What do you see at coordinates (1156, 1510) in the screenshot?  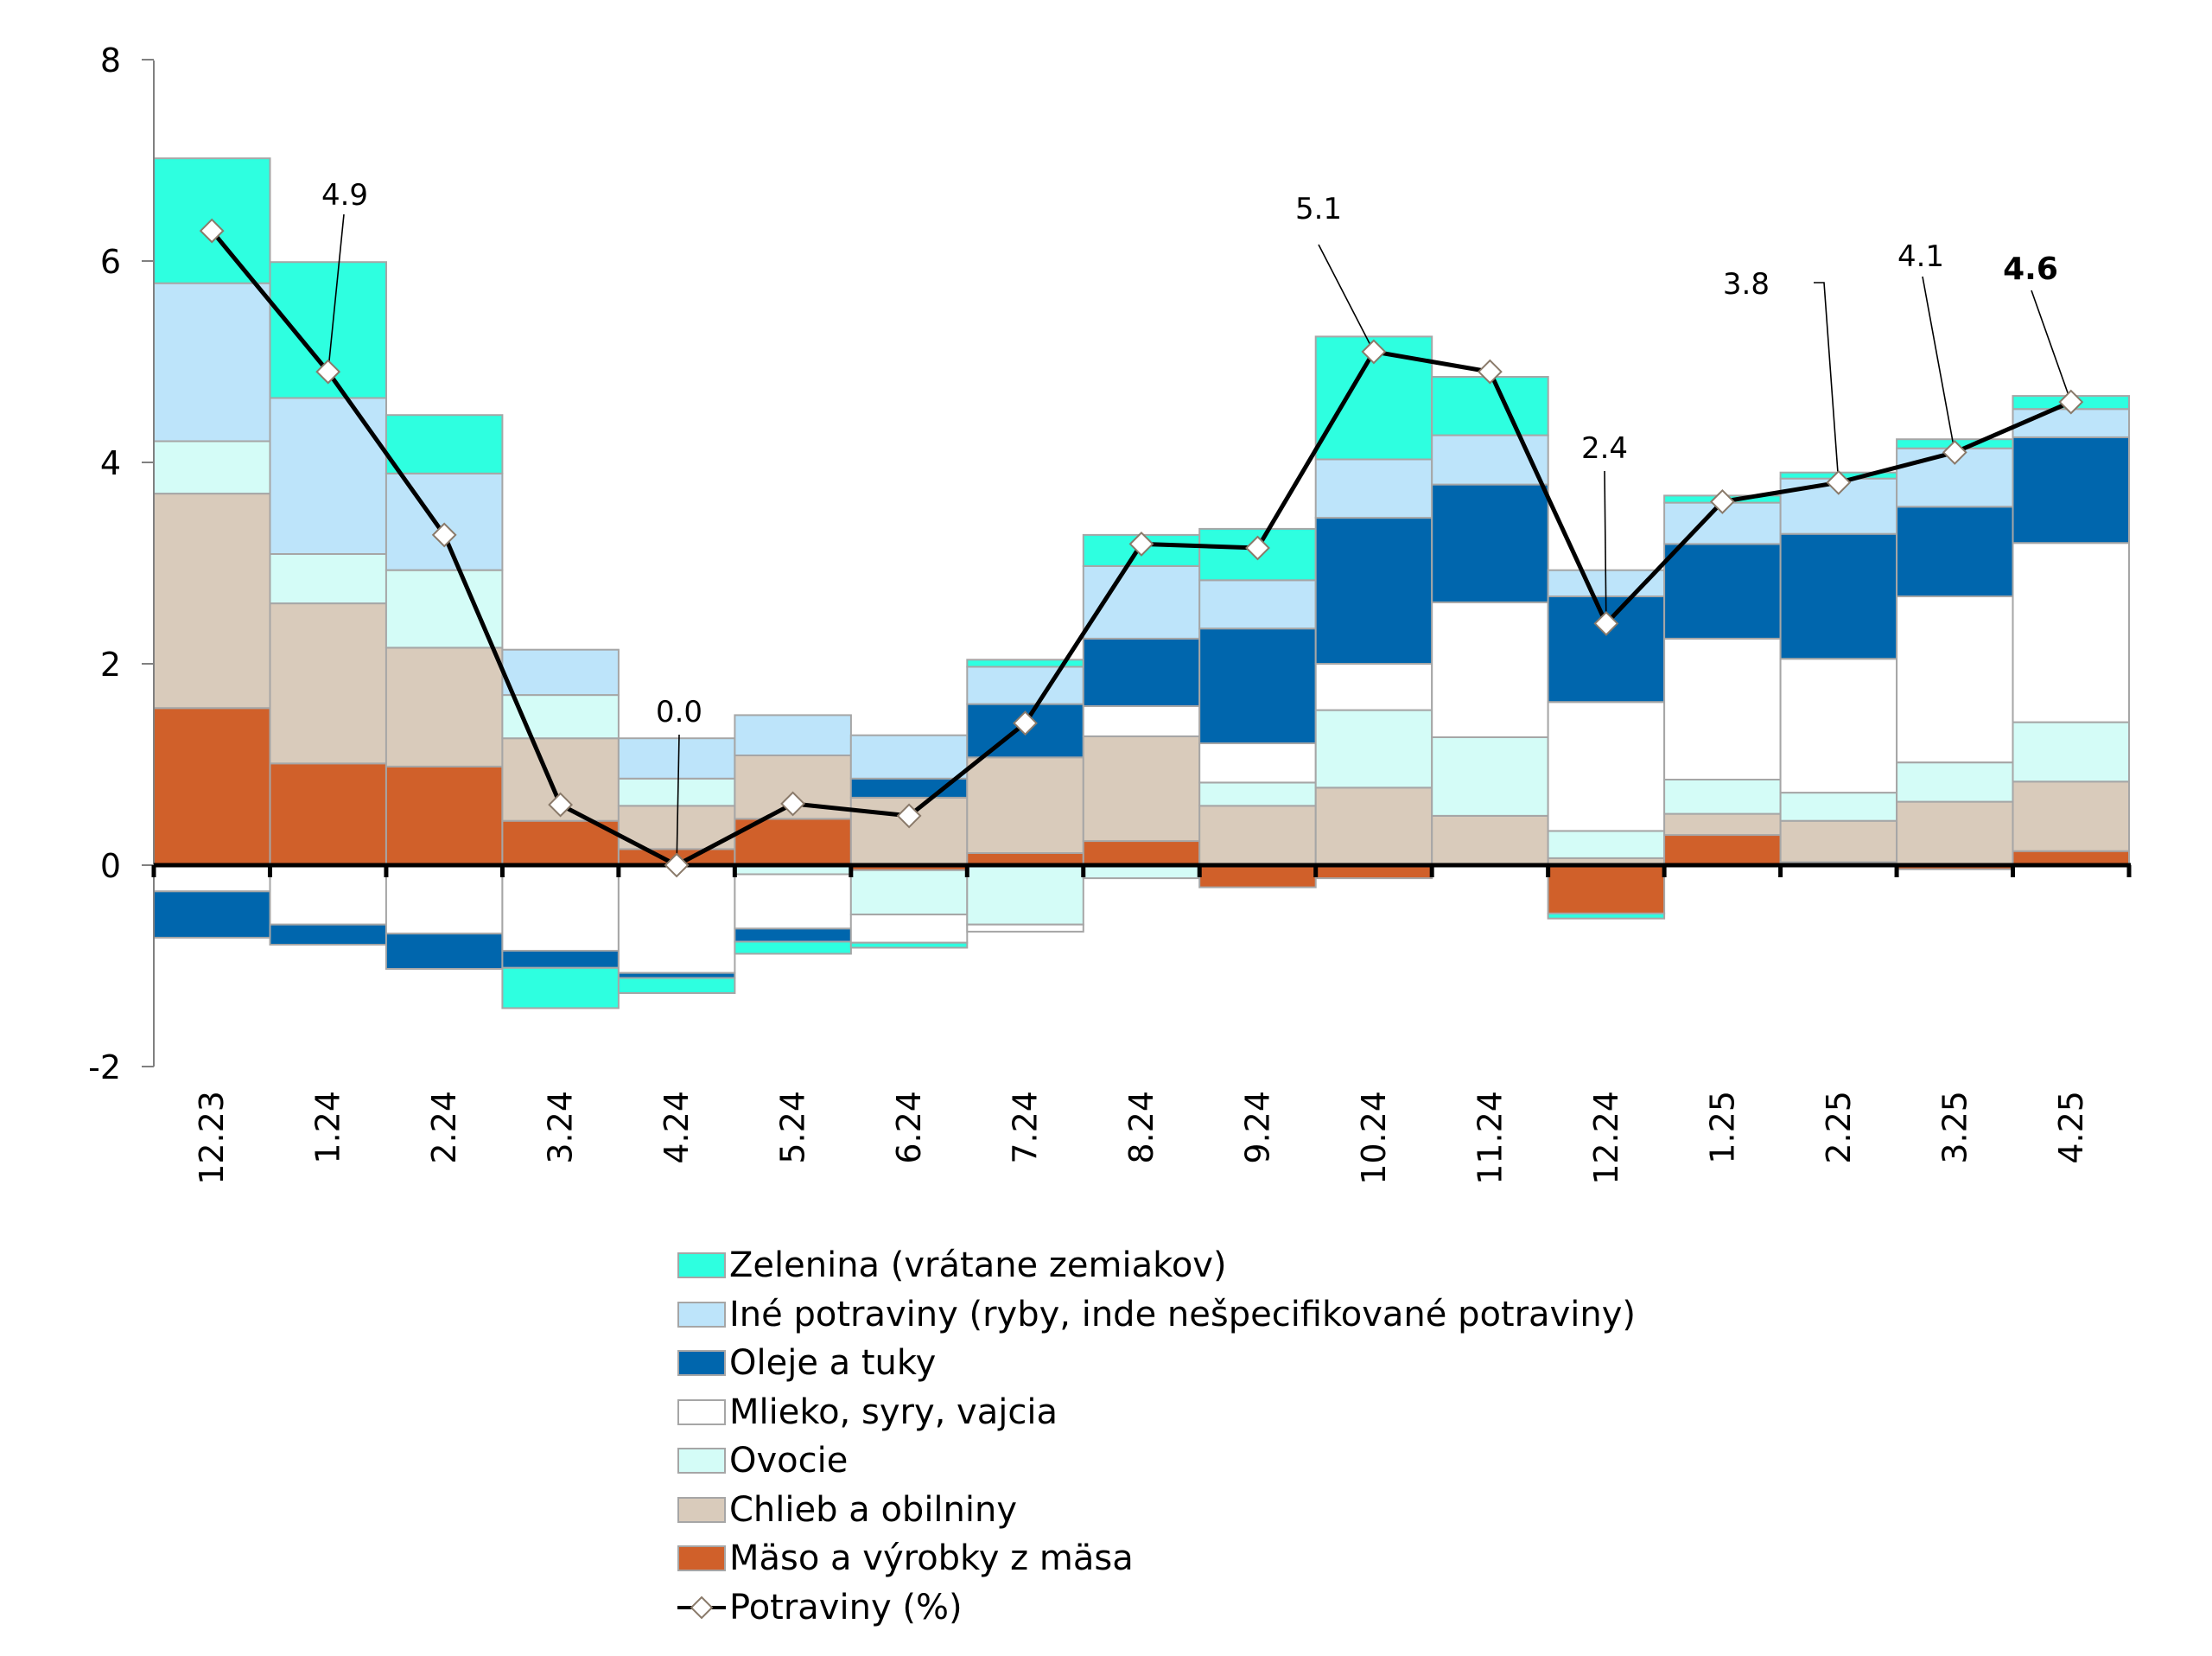 I see `legend-item-bread: Chlieb a obilniny` at bounding box center [1156, 1510].